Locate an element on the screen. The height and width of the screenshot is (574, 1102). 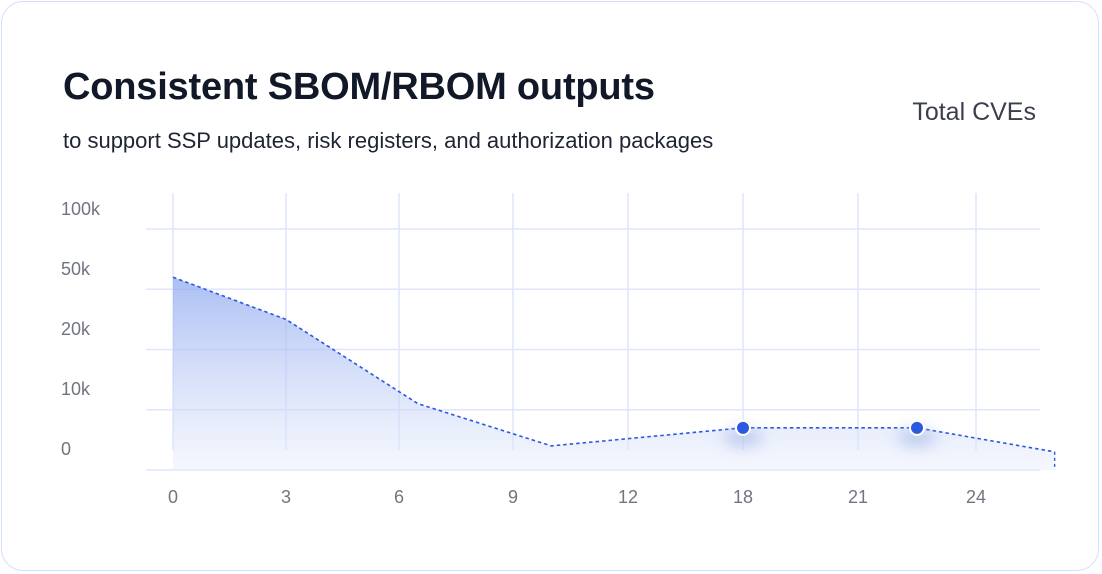
y-tick-label: 100k is located at coordinates (81, 209).